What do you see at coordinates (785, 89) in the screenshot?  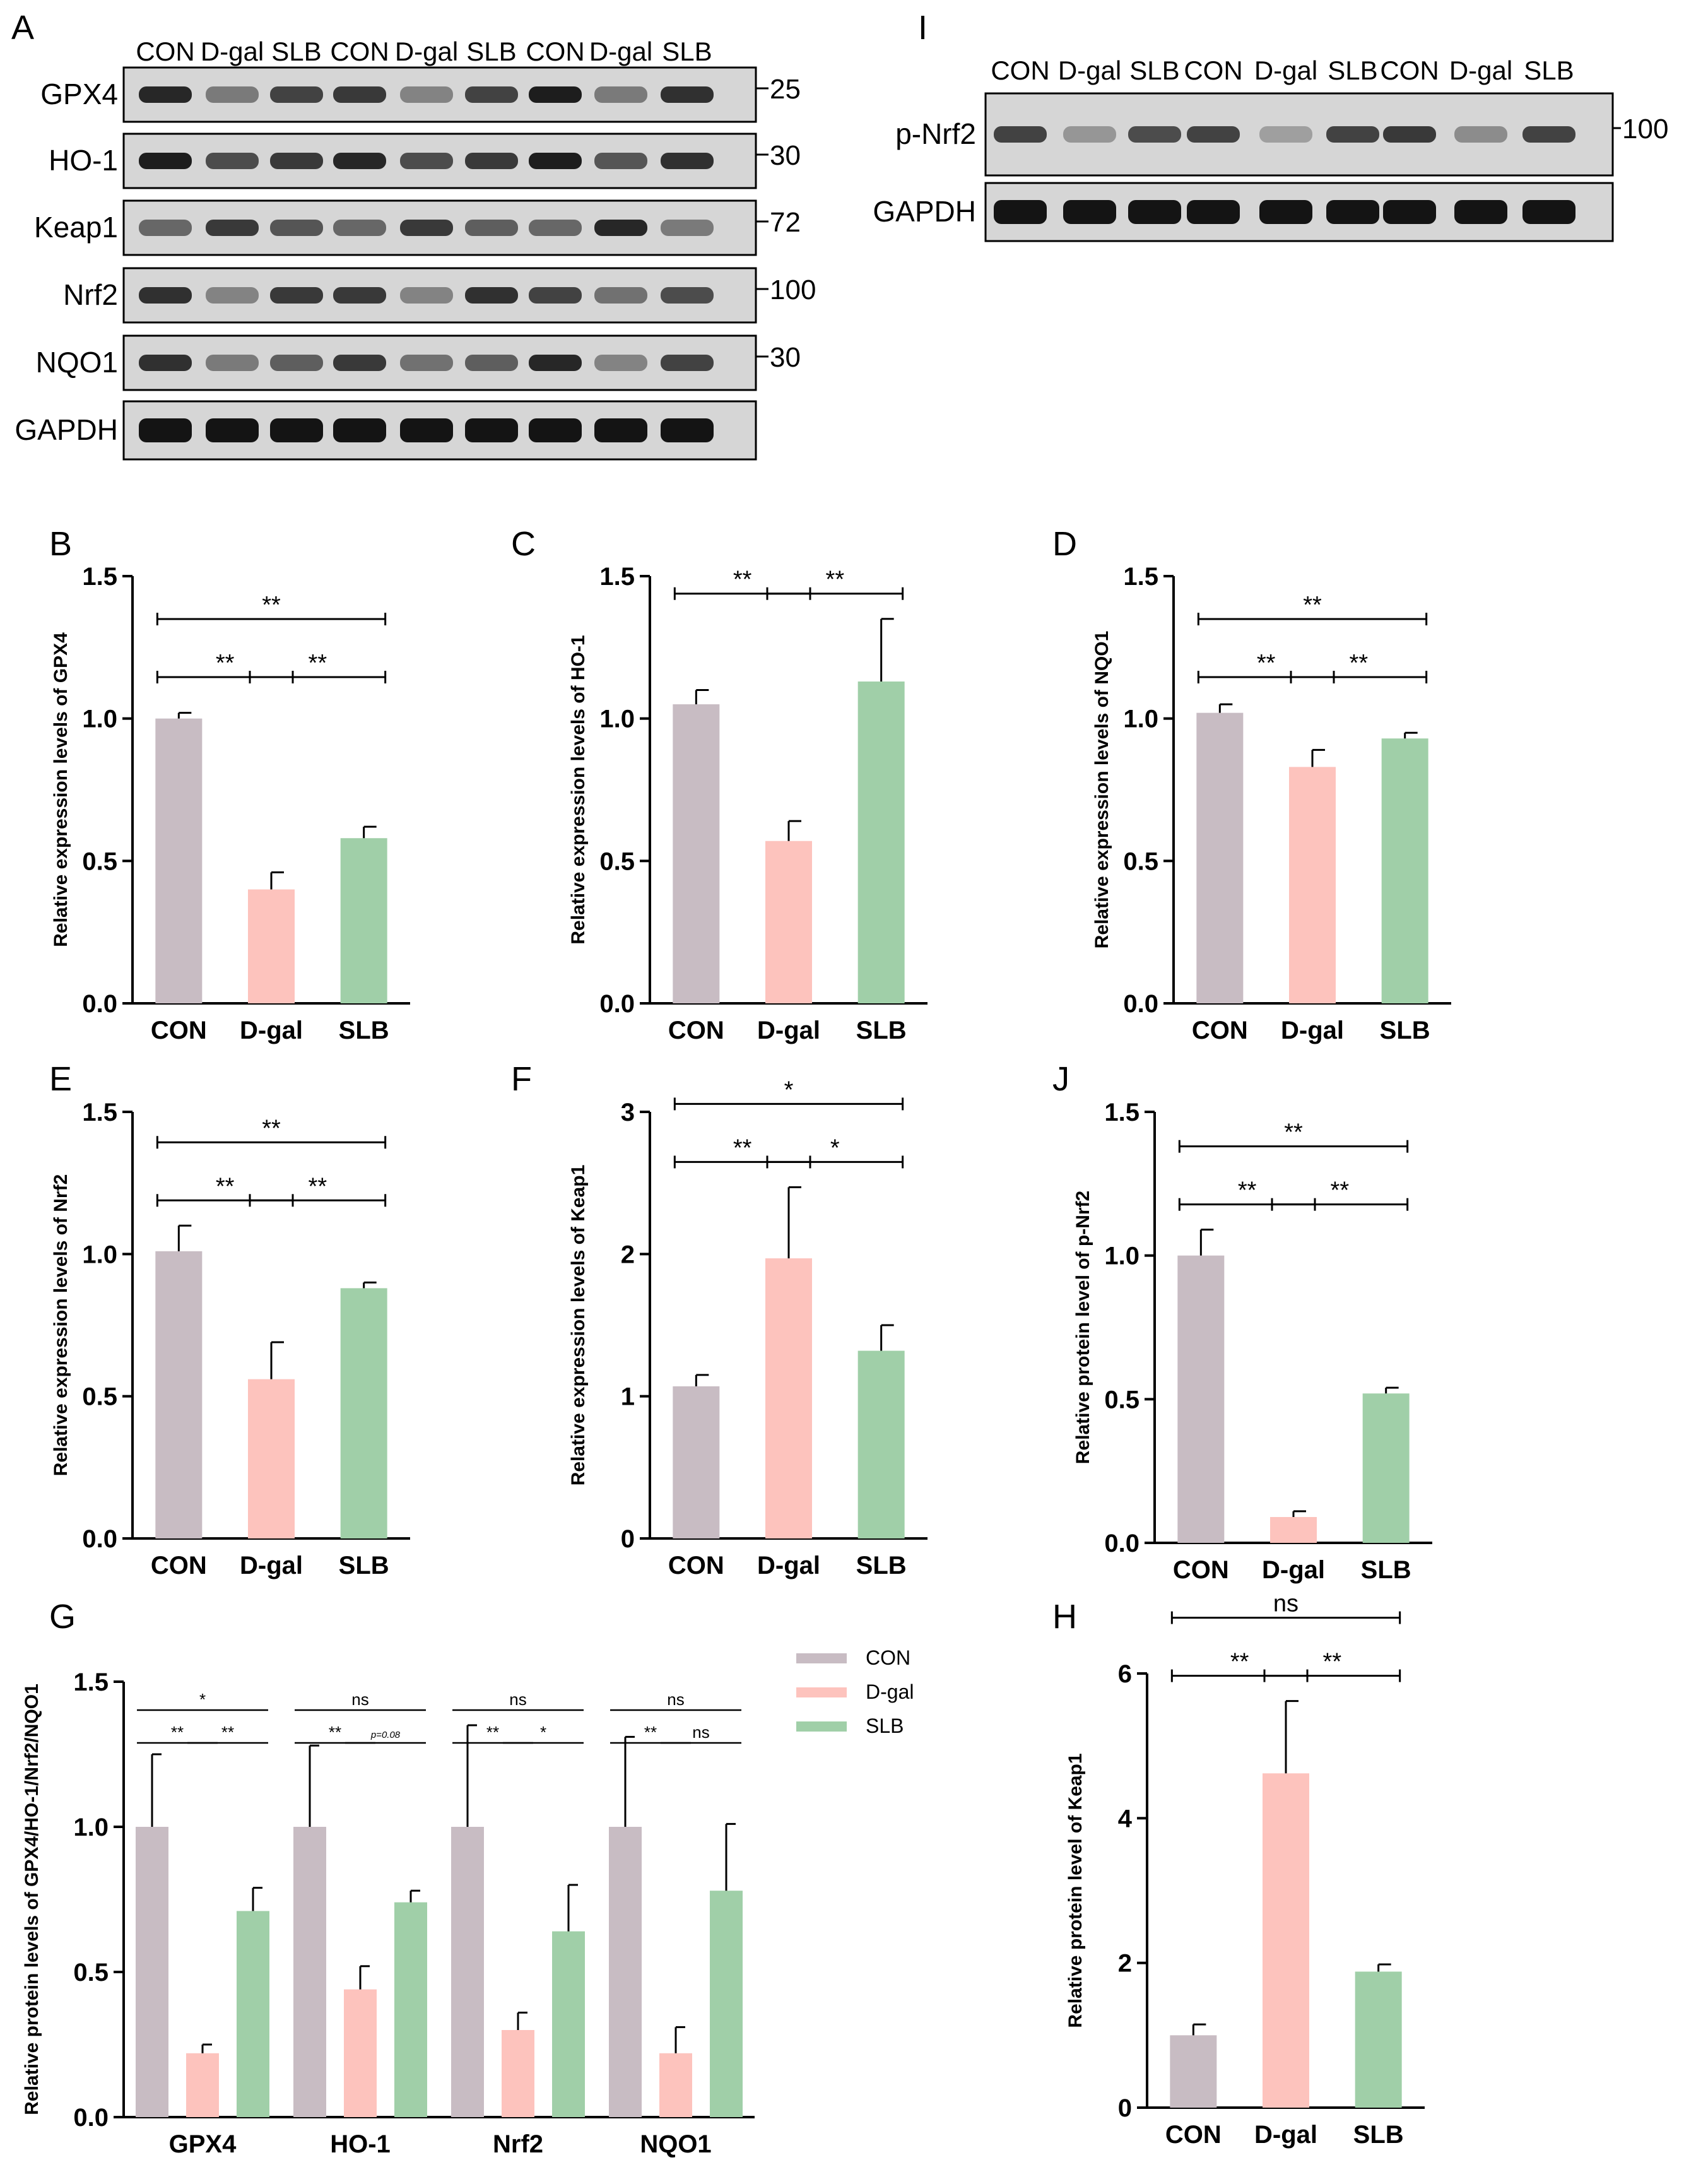 I see `mw-marker-label: 25` at bounding box center [785, 89].